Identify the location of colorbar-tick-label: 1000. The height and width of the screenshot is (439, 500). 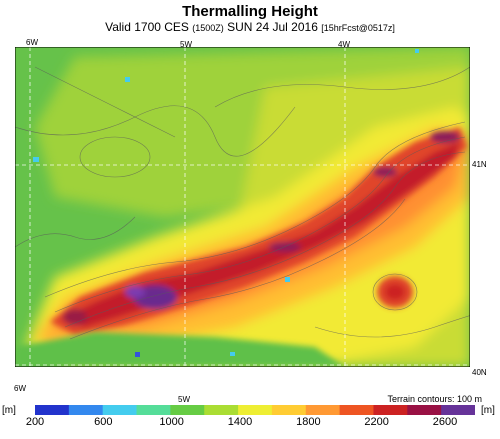
(171, 422).